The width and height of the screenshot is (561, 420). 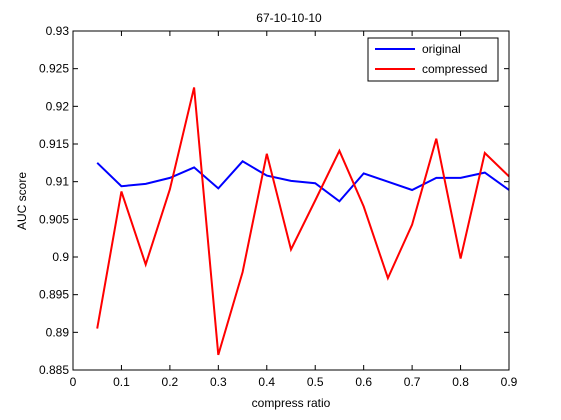 I want to click on y-tick-label: 0.885, so click(x=54, y=370).